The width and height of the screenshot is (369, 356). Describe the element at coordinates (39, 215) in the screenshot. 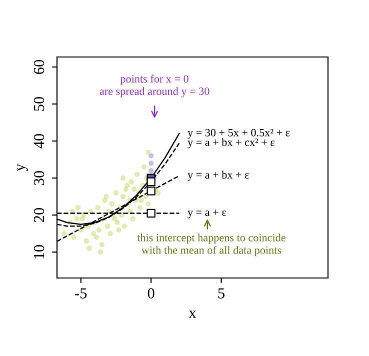

I see `y-tick-label: 20` at that location.